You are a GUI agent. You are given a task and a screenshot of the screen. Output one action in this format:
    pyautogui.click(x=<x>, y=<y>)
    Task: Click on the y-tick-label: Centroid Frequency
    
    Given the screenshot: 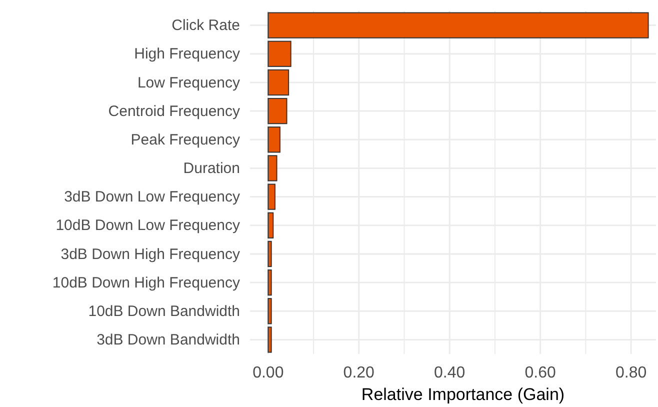 What is the action you would take?
    pyautogui.click(x=174, y=111)
    